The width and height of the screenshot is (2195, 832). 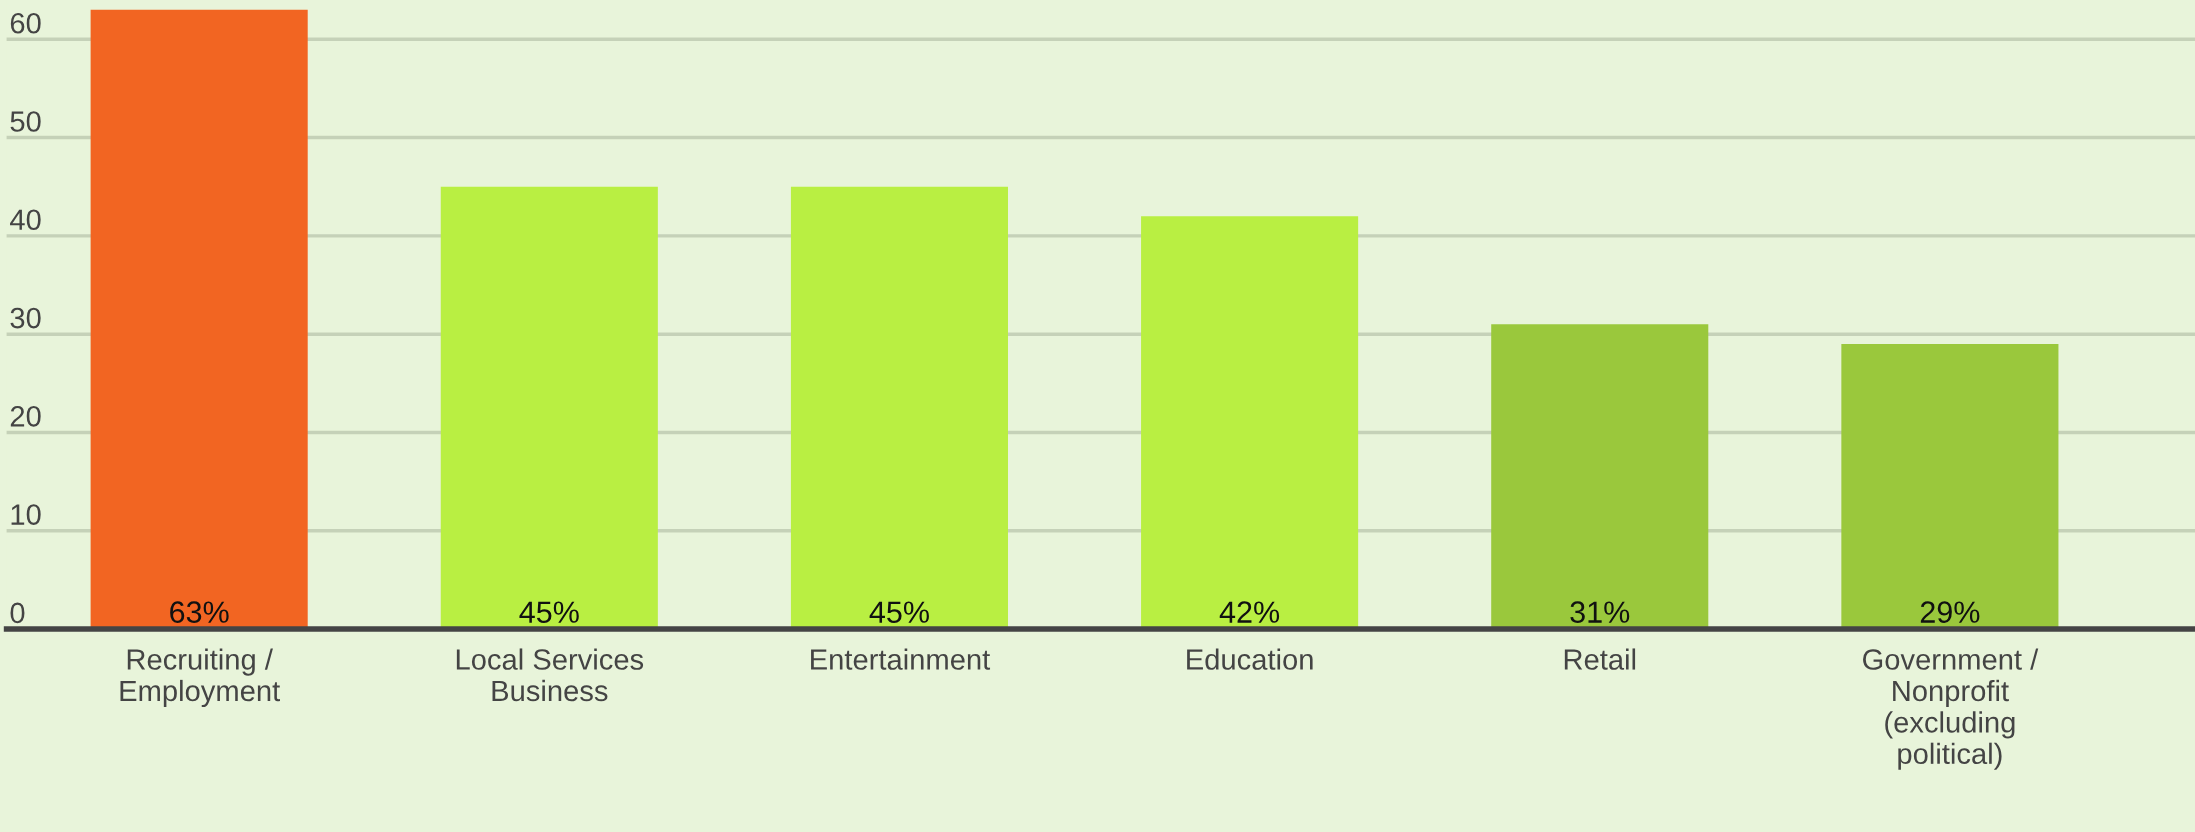 I want to click on data-label: 42%, so click(x=1249, y=612).